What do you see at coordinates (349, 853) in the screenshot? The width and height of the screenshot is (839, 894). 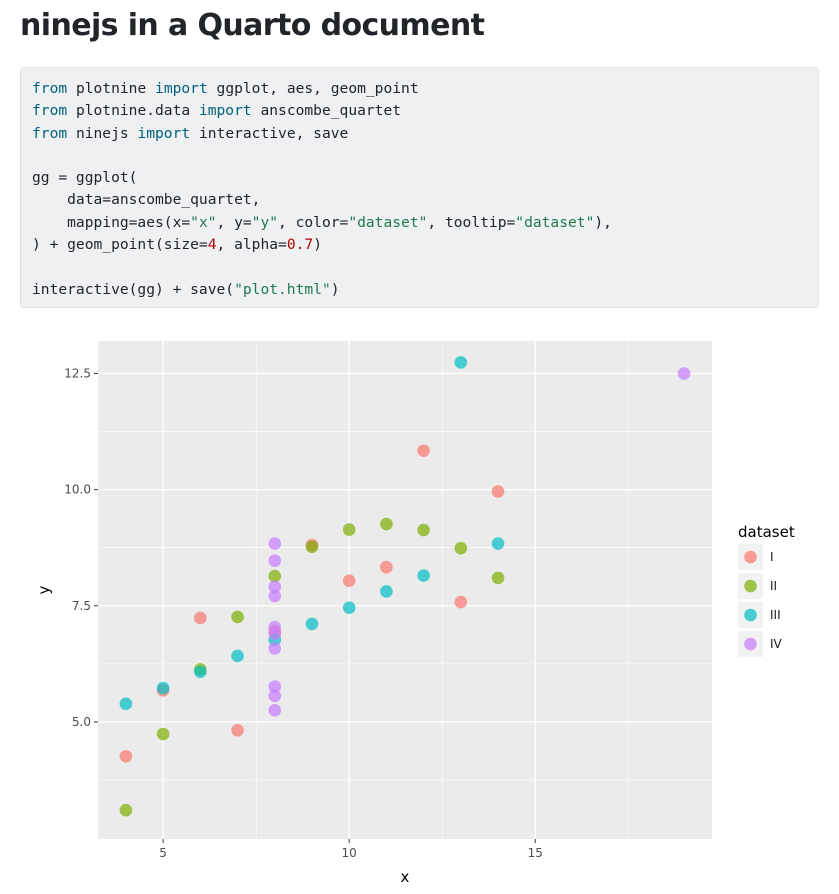 I see `x-tick-label: 10` at bounding box center [349, 853].